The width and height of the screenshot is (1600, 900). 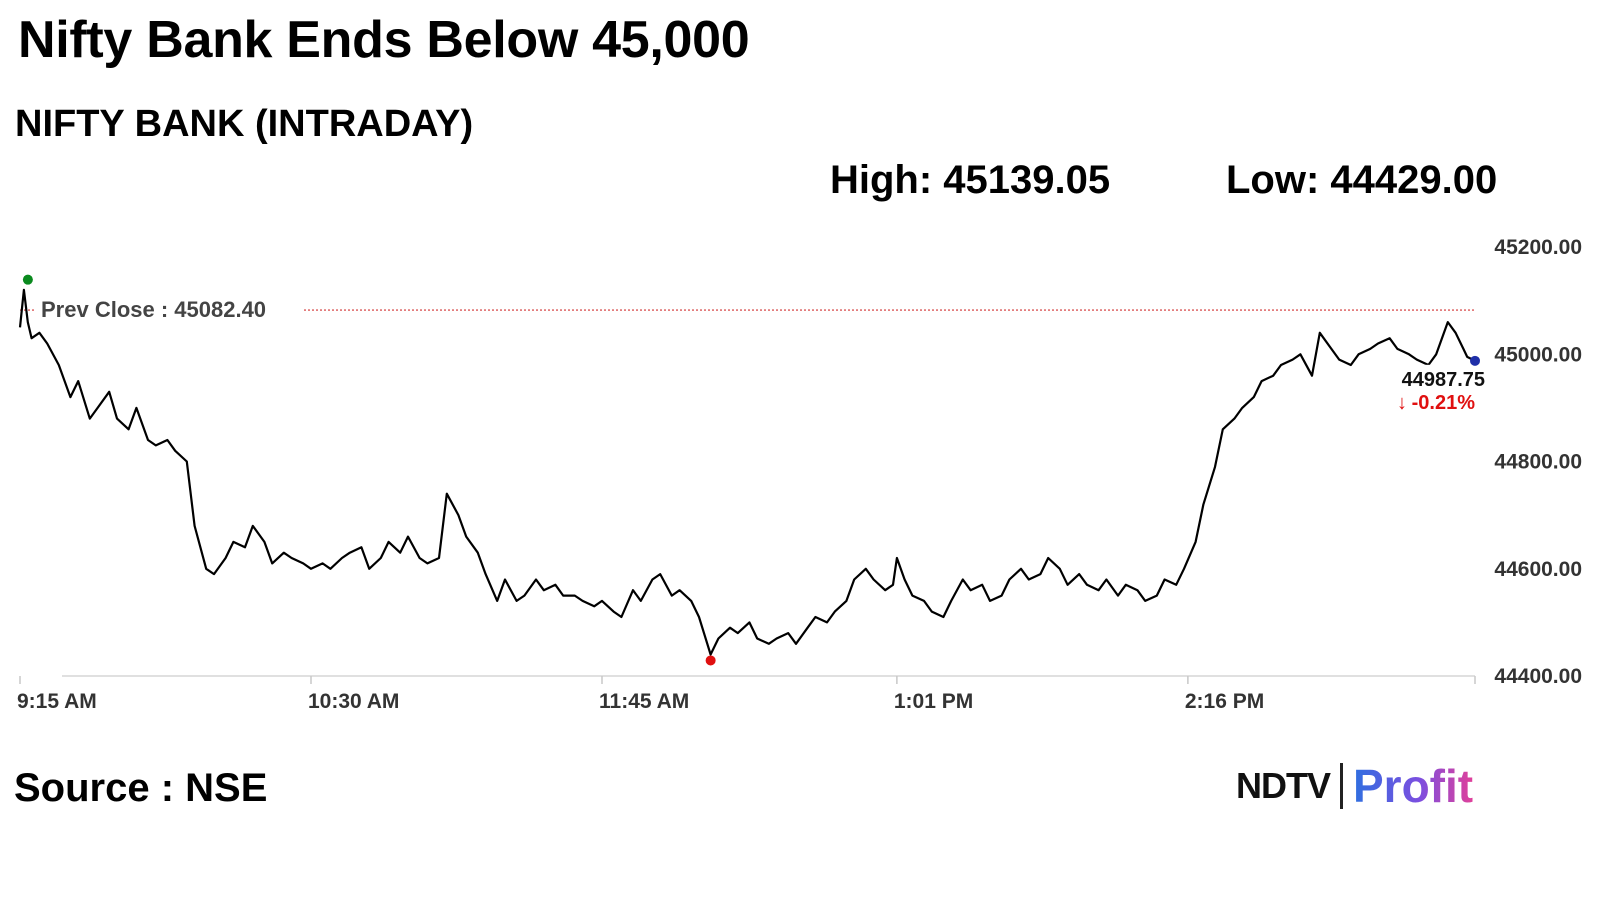 I want to click on y-axis: 45200.00 45000.00 44800.00 44600.00 44400.00, so click(x=1538, y=462).